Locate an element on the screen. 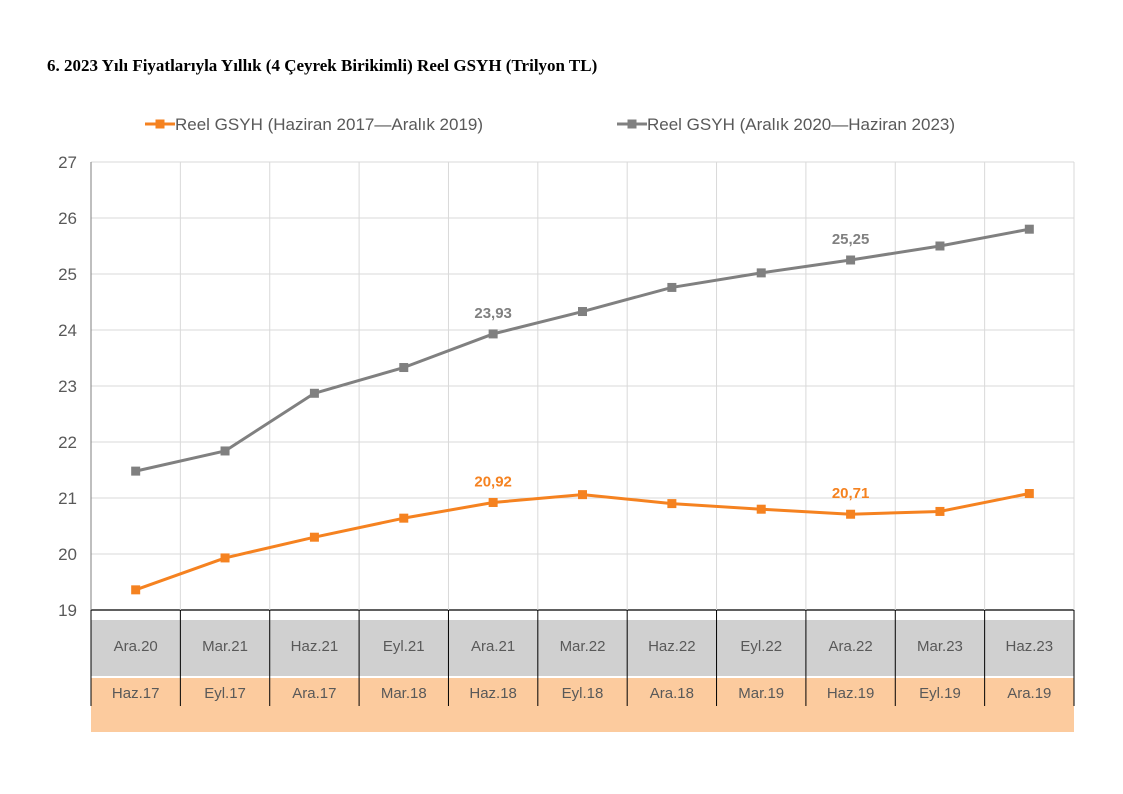  y-tick-label: 26 is located at coordinates (67, 218).